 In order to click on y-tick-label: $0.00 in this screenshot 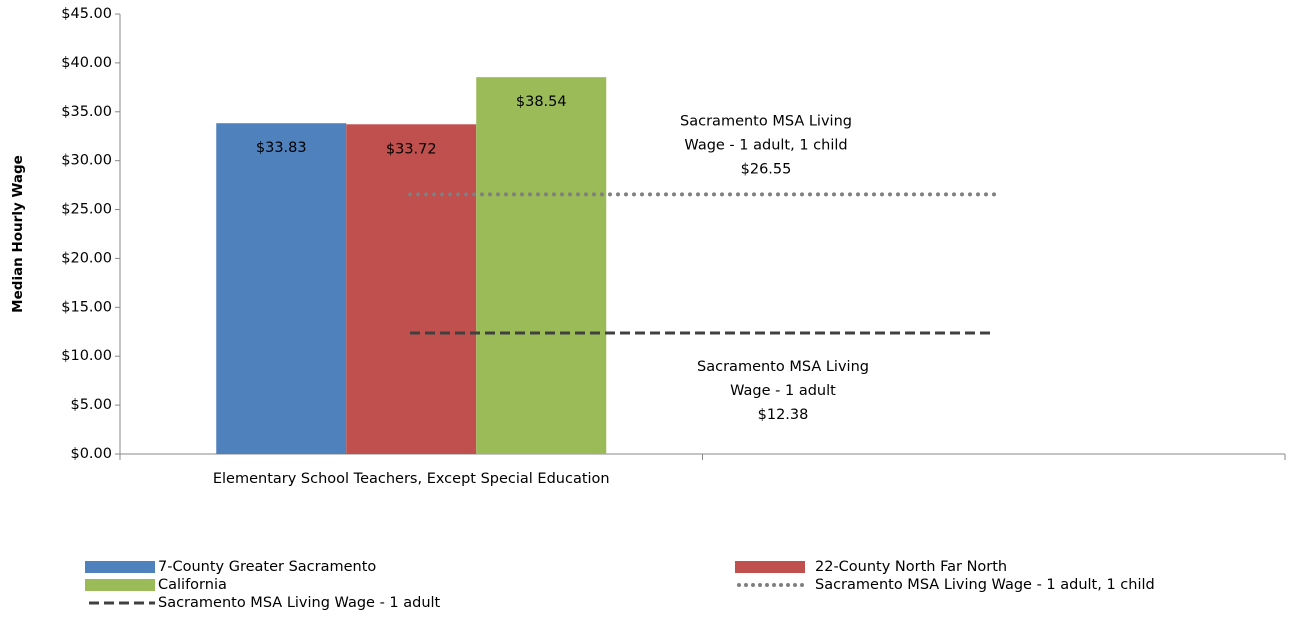, I will do `click(91, 454)`.